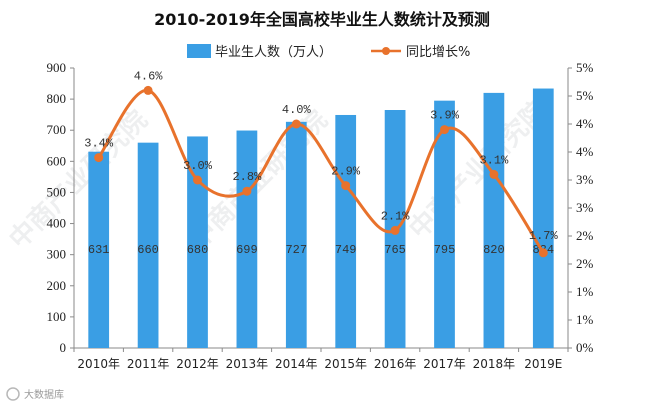  Describe the element at coordinates (386, 51) in the screenshot. I see `legend-line-marker` at that location.